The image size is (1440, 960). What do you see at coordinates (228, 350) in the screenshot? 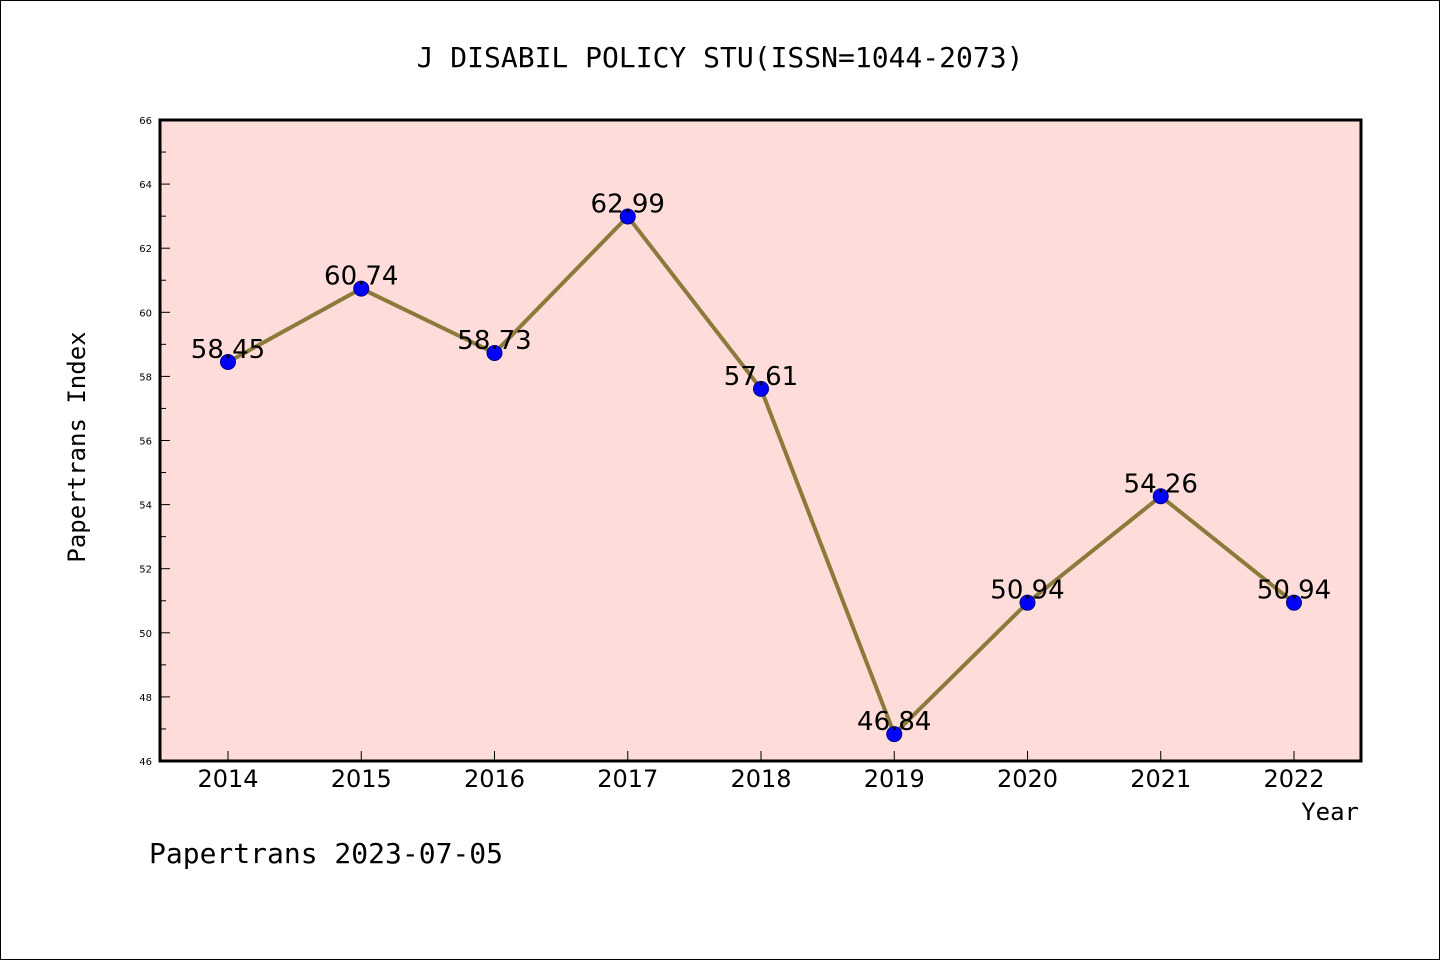
I see `data-label: 58.45` at bounding box center [228, 350].